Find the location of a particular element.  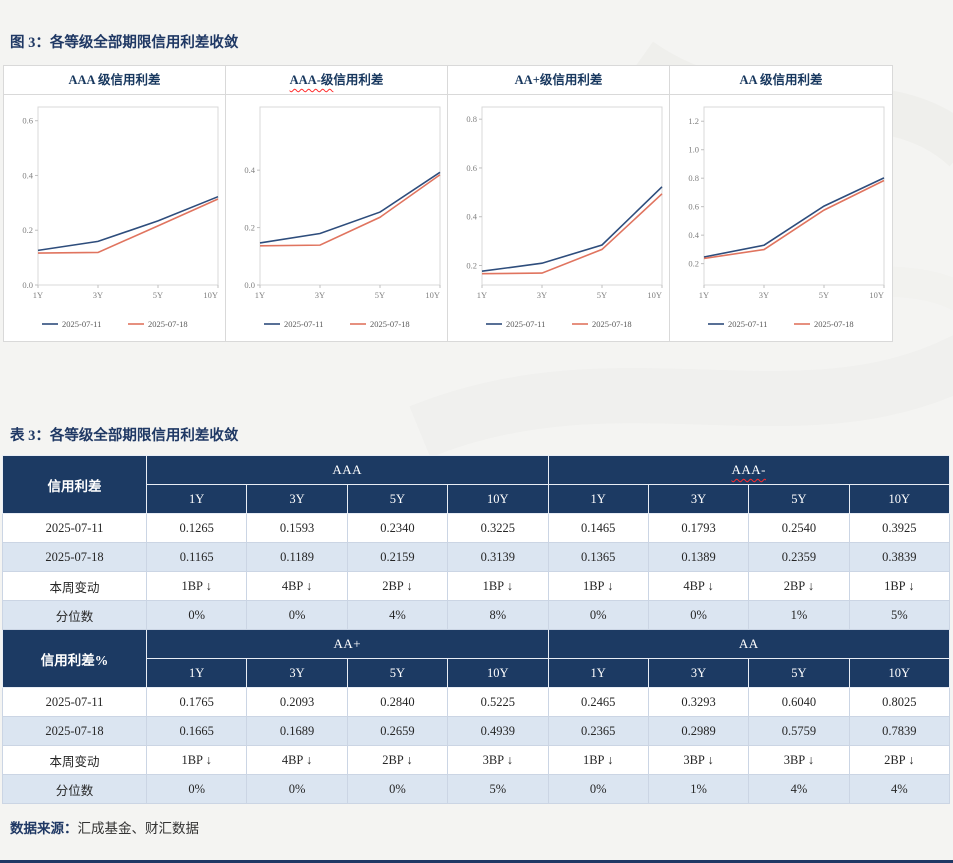

rating-group-label: AAA- is located at coordinates (748, 469).